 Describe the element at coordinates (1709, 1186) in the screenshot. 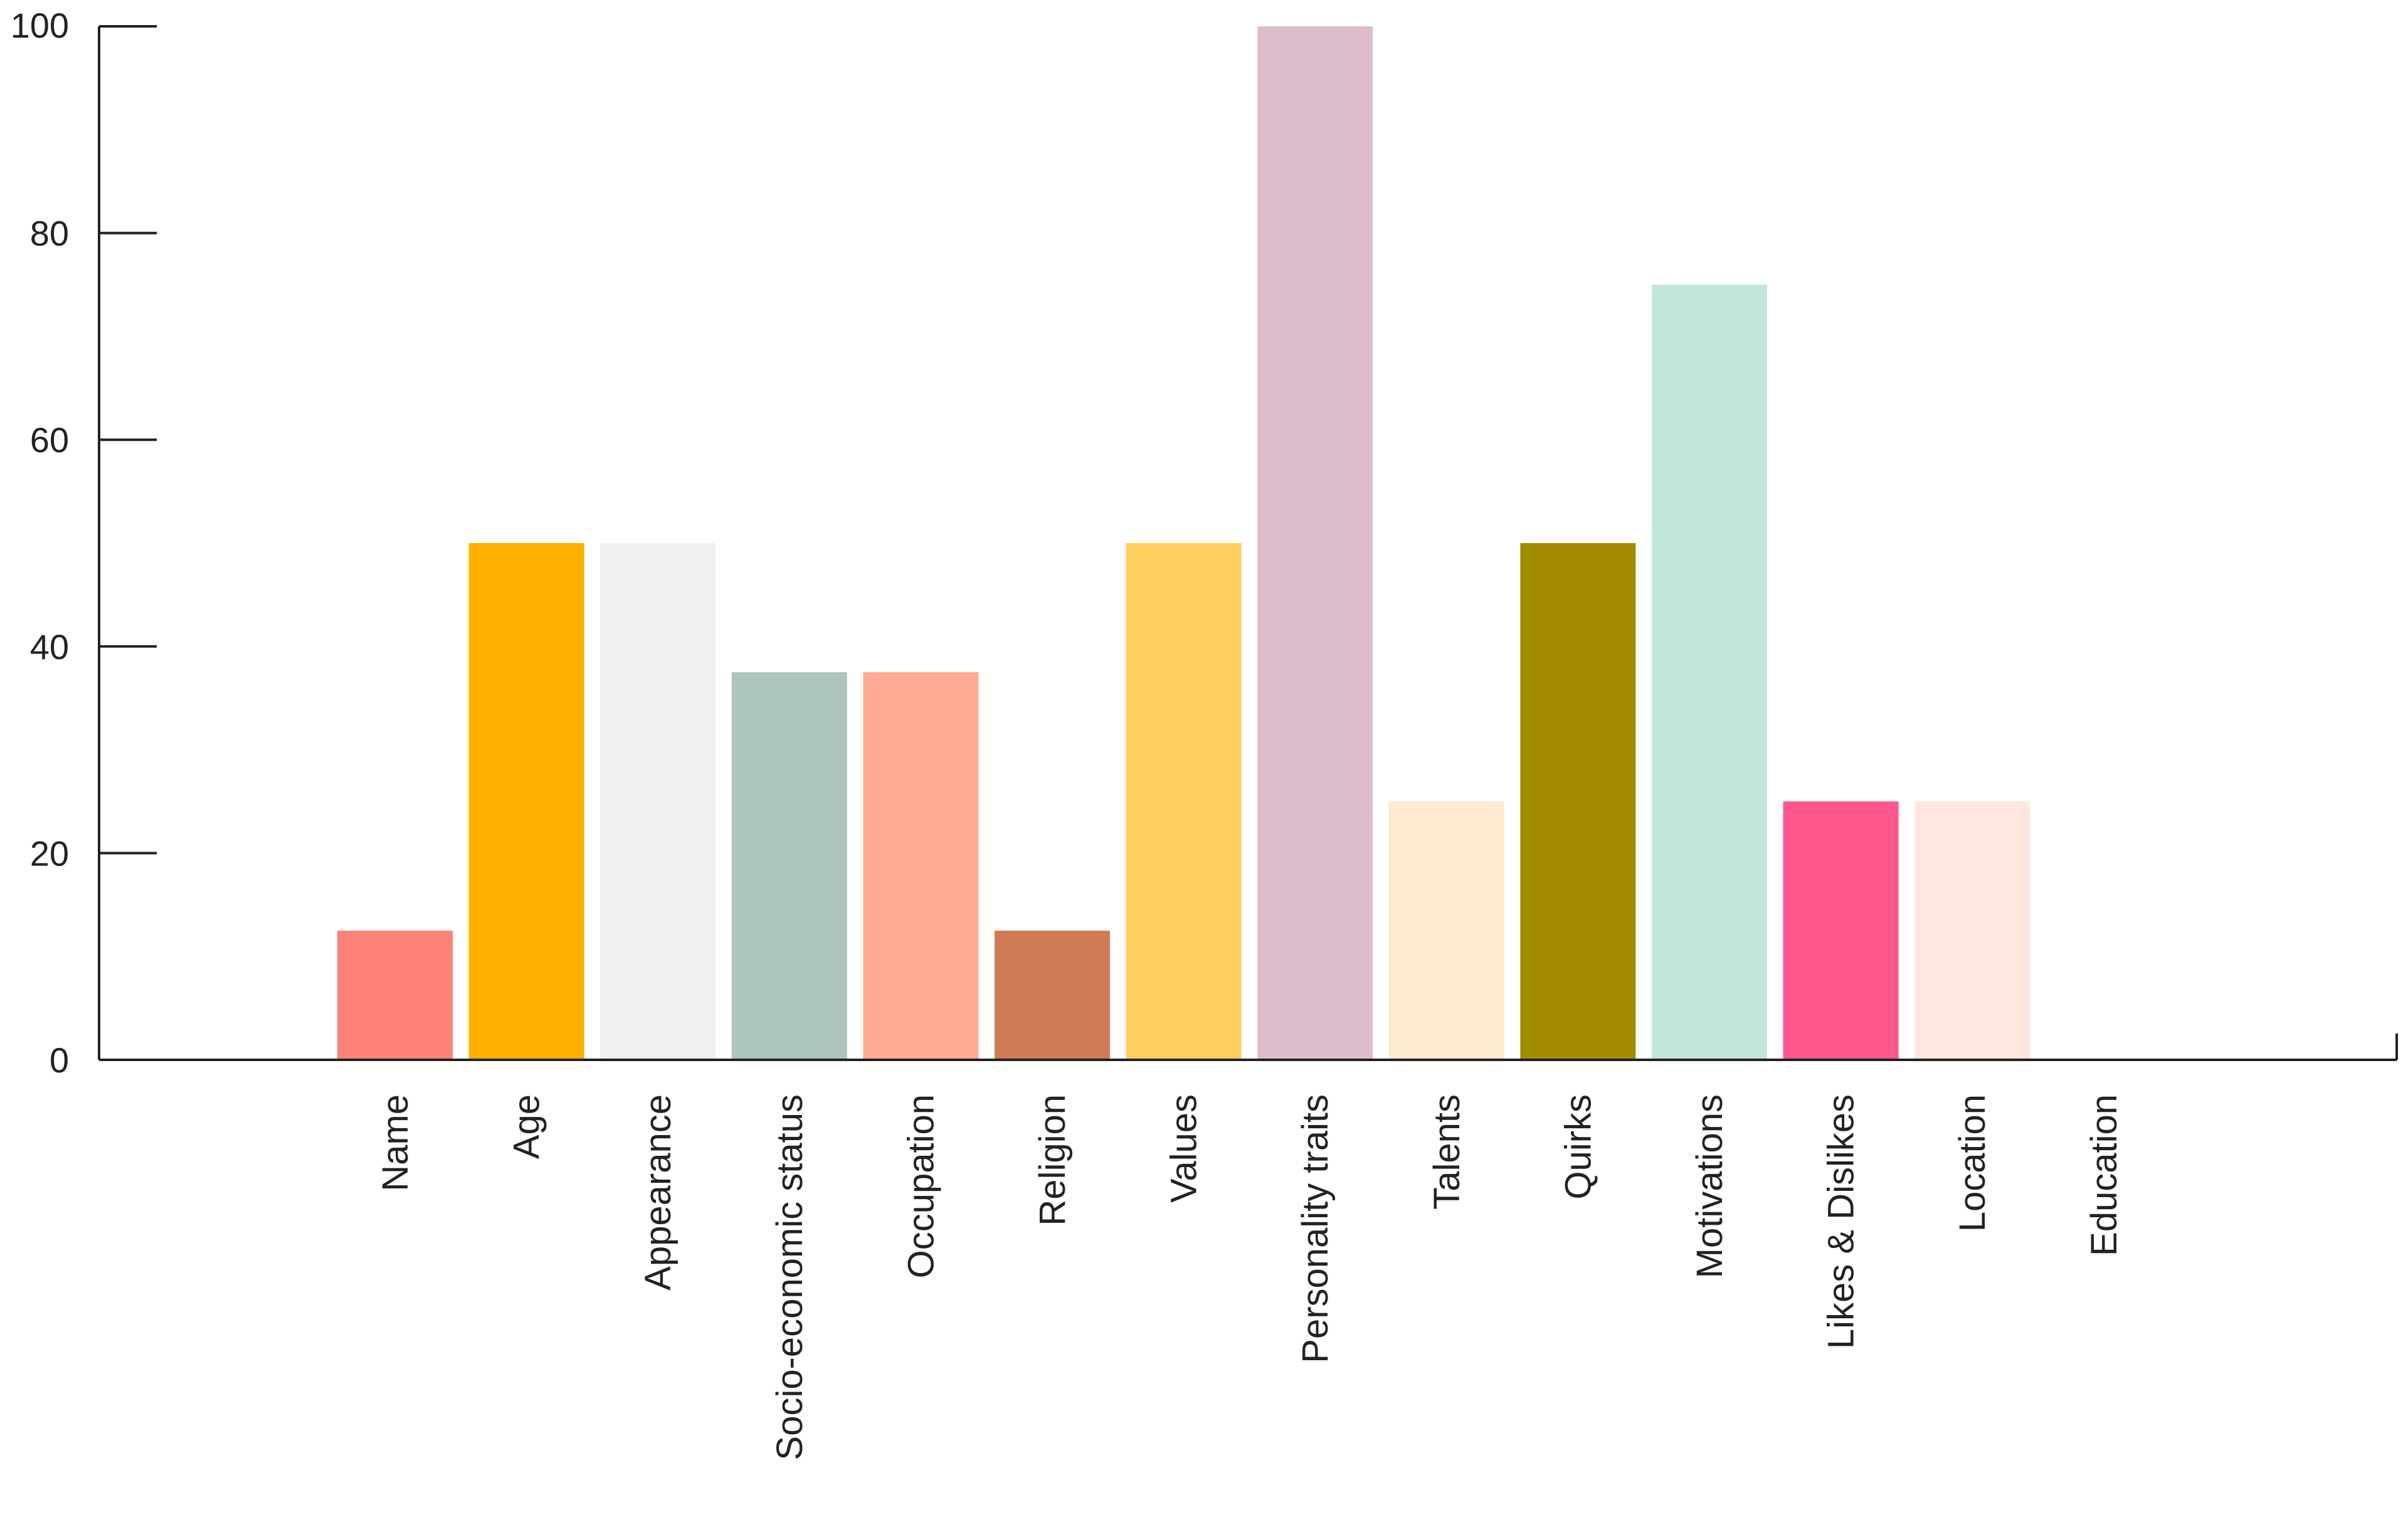

I see `category-label-motivations: Motivations` at that location.